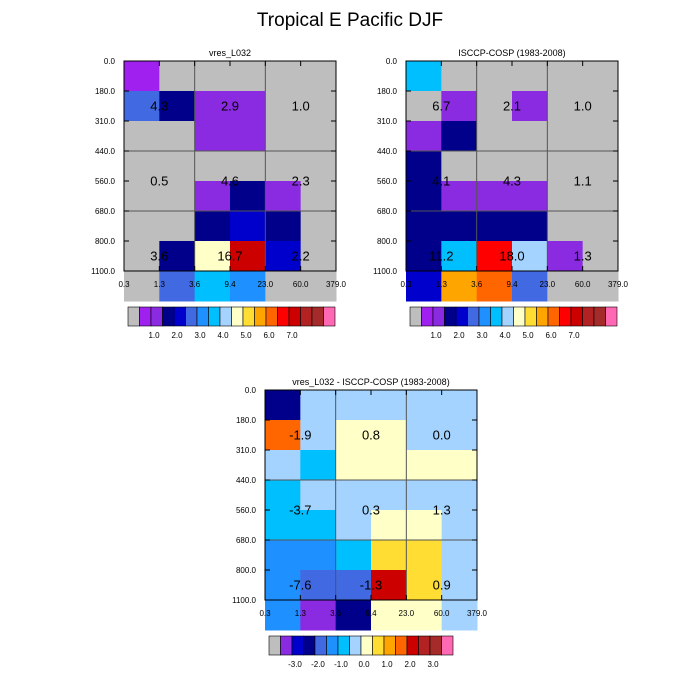  I want to click on x-tick-label: 379.0, so click(618, 284).